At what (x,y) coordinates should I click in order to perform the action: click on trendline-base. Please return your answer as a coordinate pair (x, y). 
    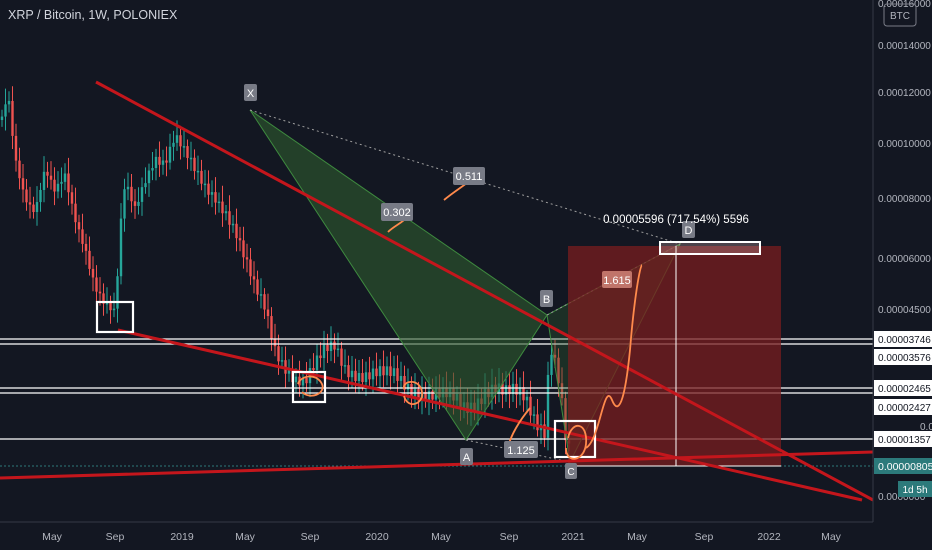
    Looking at the image, I should click on (437, 465).